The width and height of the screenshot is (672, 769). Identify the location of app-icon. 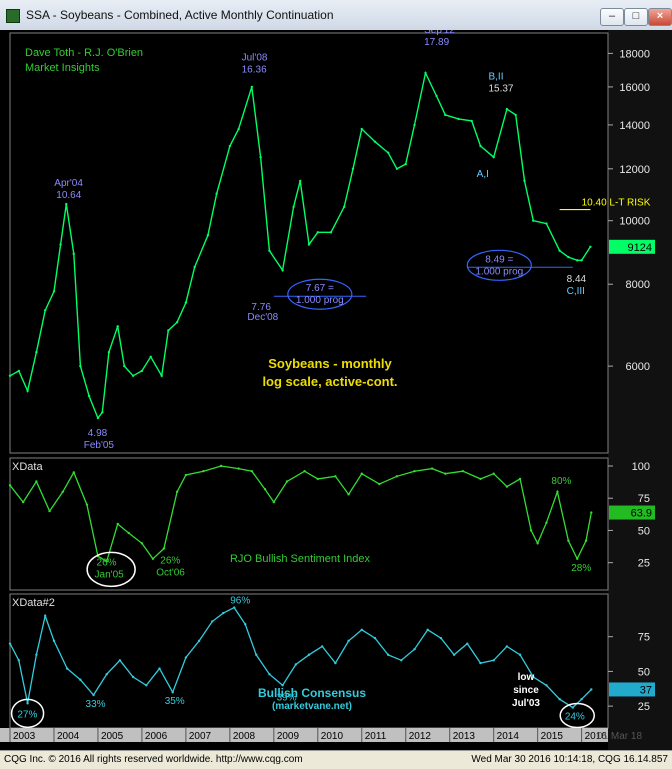
(13, 16).